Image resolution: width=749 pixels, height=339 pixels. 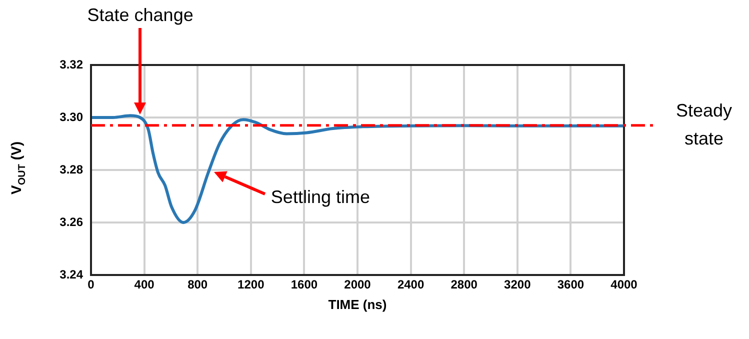 I want to click on text: State change, so click(x=140, y=14).